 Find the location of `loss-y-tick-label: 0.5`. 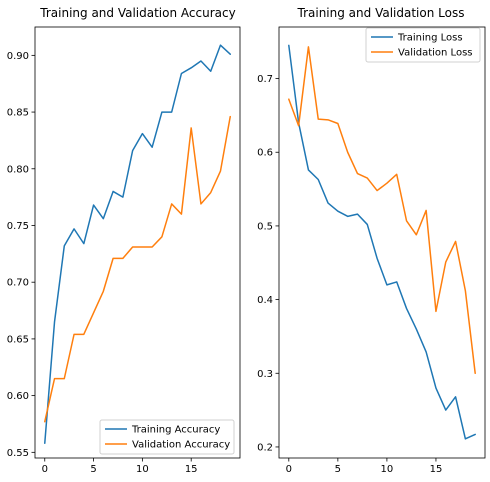

loss-y-tick-label: 0.5 is located at coordinates (265, 226).